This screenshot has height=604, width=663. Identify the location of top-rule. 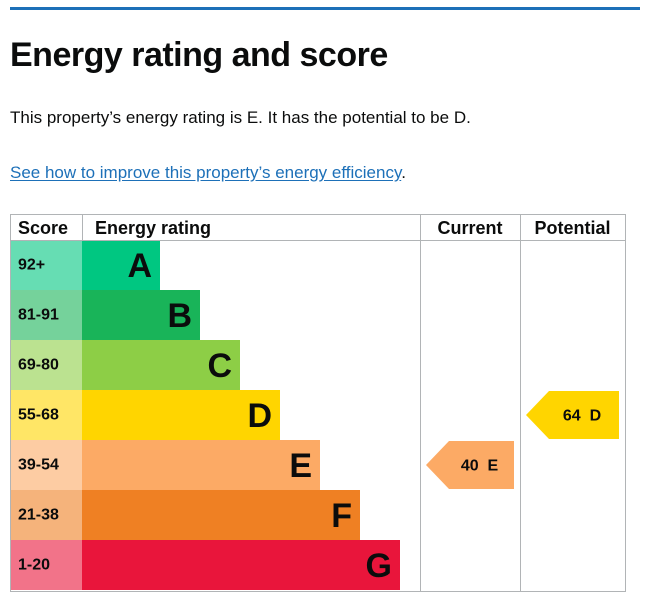
(325, 8).